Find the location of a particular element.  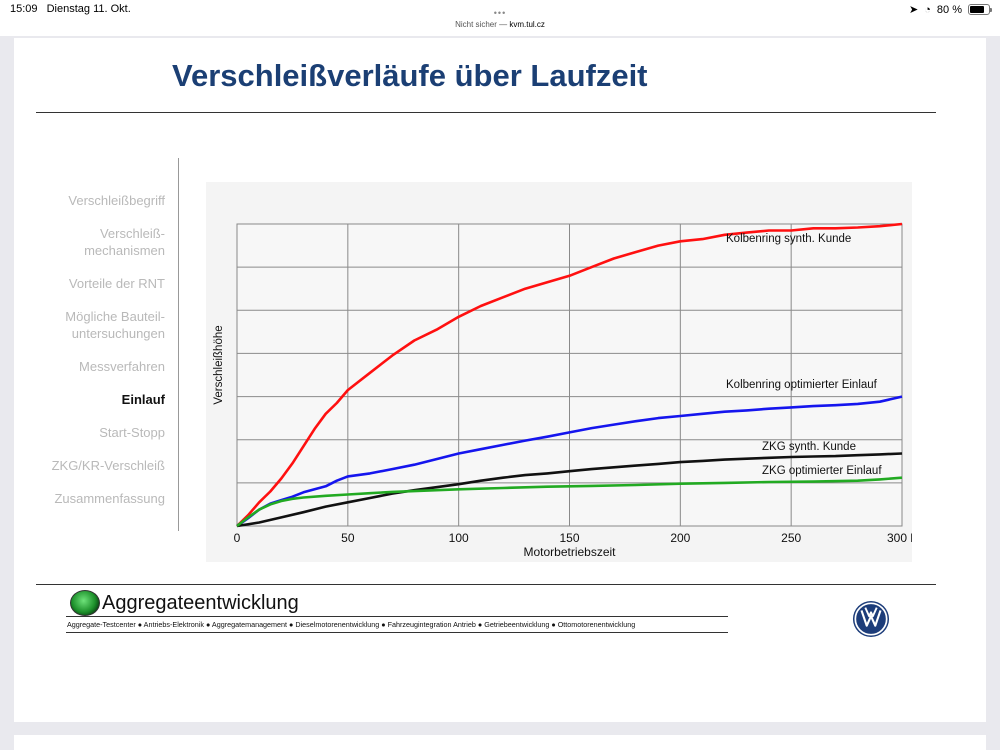

next-slide is located at coordinates (500, 742).